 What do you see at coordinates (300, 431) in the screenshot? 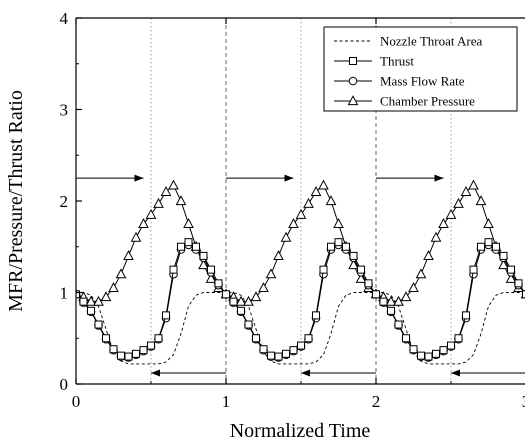
I see `x-axis-title: Normalized Time` at bounding box center [300, 431].